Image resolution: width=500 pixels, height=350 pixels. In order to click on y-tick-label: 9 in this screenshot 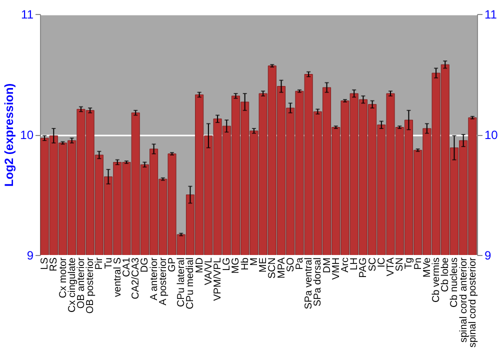, I will do `click(30, 255)`.